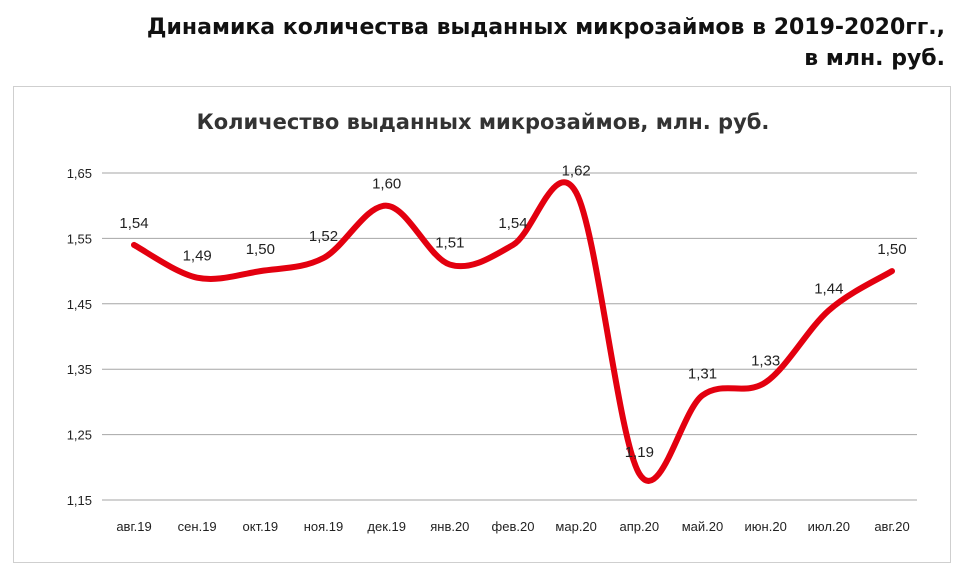  Describe the element at coordinates (197, 526) in the screenshot. I see `x-tick-label: сен.19` at that location.